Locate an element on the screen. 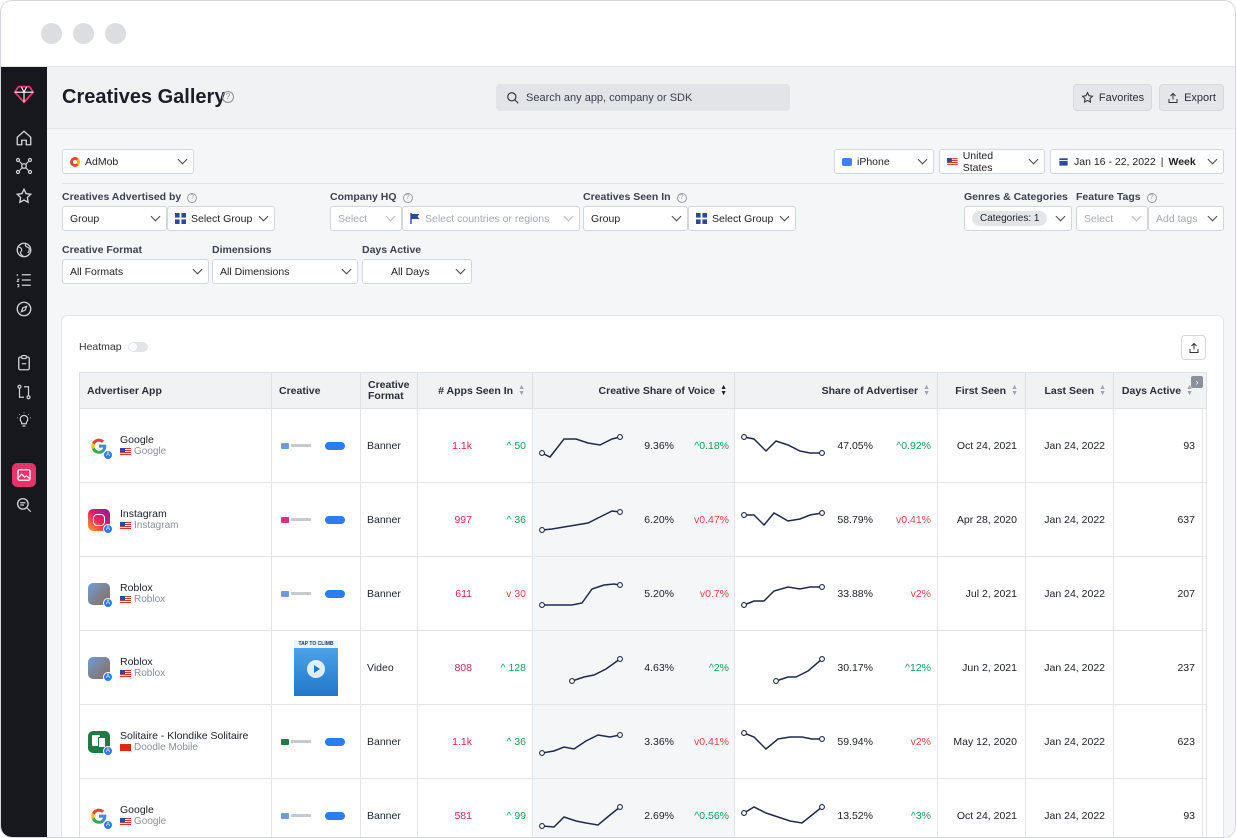  col-creative: Creative is located at coordinates (316, 391).